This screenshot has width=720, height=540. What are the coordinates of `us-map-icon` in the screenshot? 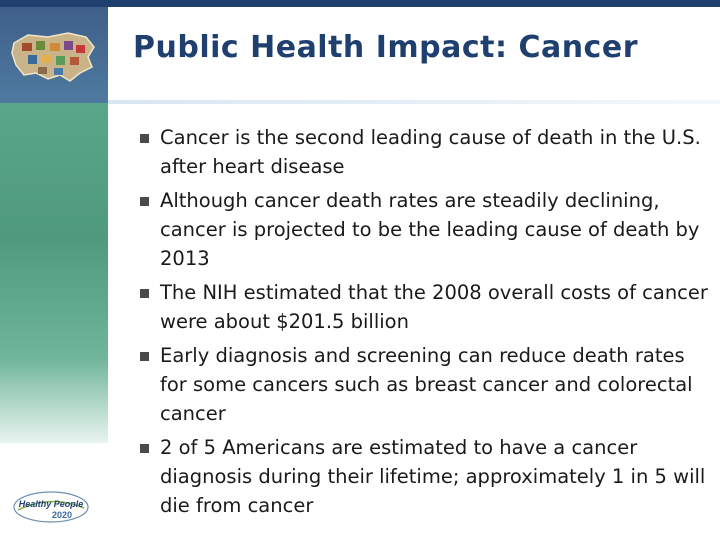 It's located at (53, 57).